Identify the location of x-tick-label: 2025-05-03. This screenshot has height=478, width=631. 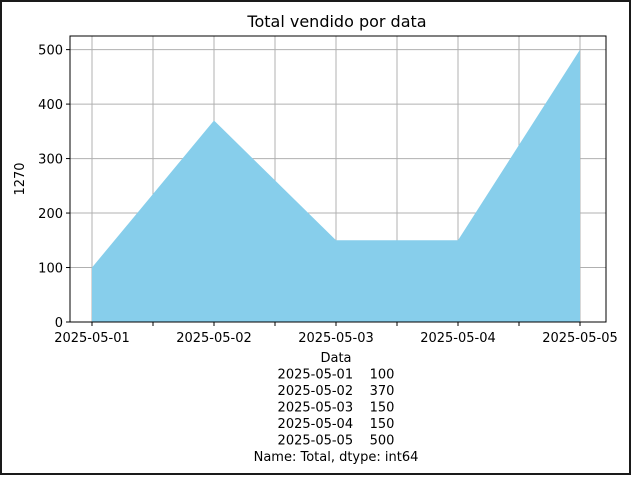
(336, 338).